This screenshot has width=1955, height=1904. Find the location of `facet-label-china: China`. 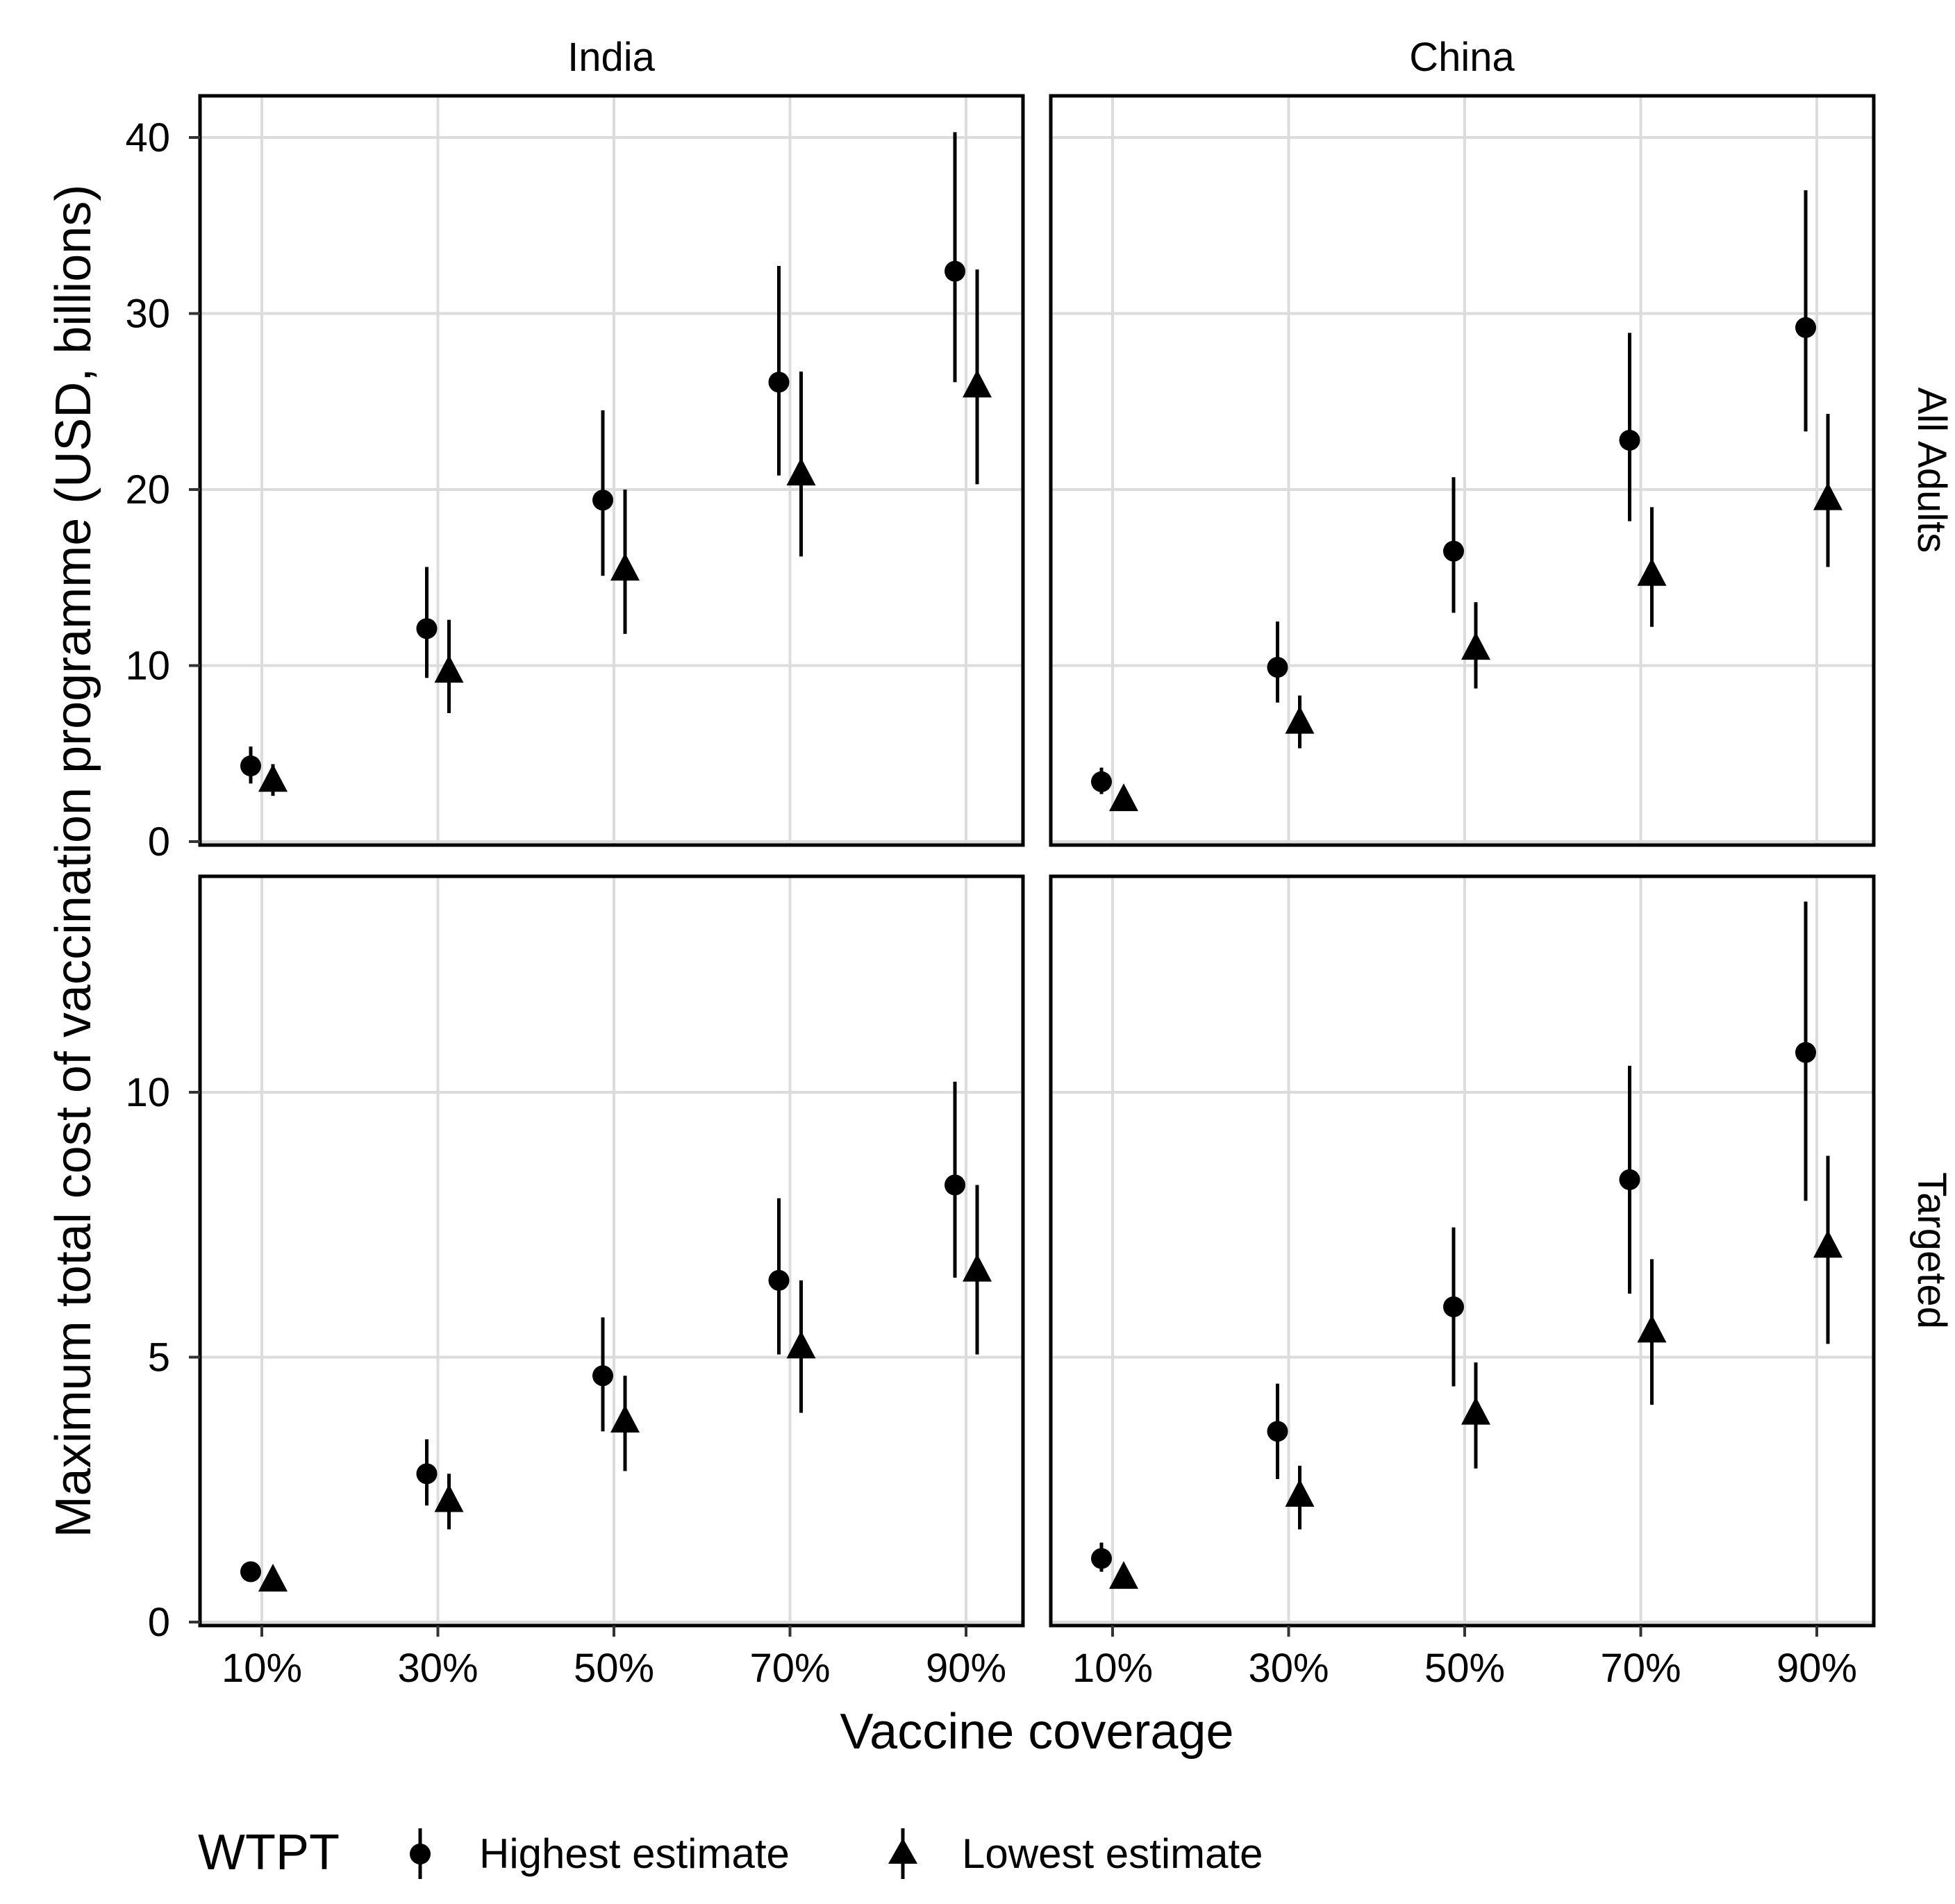

facet-label-china: China is located at coordinates (1462, 57).